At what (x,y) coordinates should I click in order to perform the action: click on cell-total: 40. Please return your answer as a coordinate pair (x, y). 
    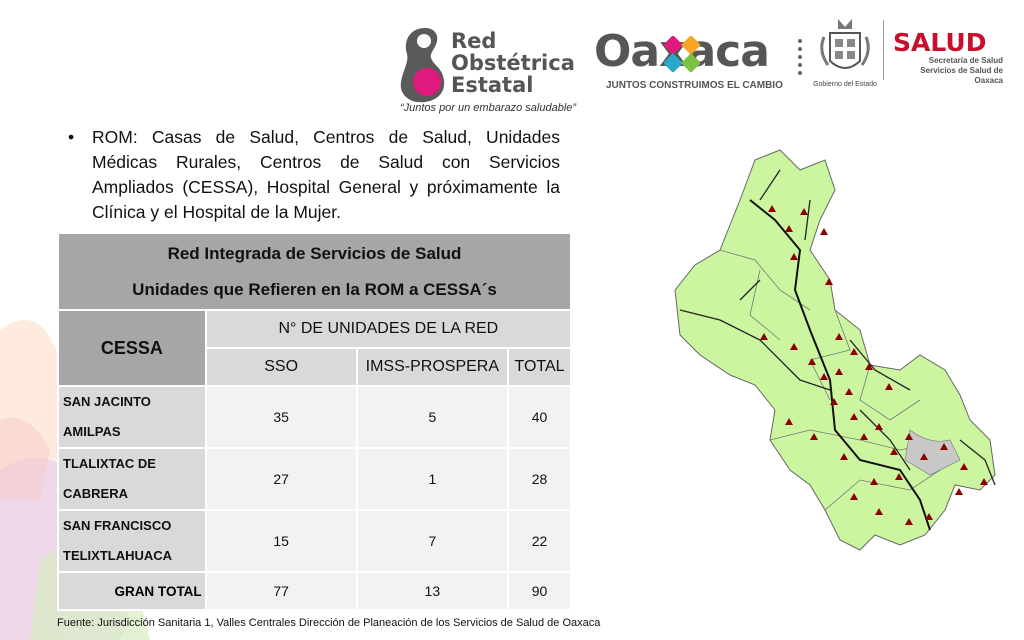
    Looking at the image, I should click on (539, 417).